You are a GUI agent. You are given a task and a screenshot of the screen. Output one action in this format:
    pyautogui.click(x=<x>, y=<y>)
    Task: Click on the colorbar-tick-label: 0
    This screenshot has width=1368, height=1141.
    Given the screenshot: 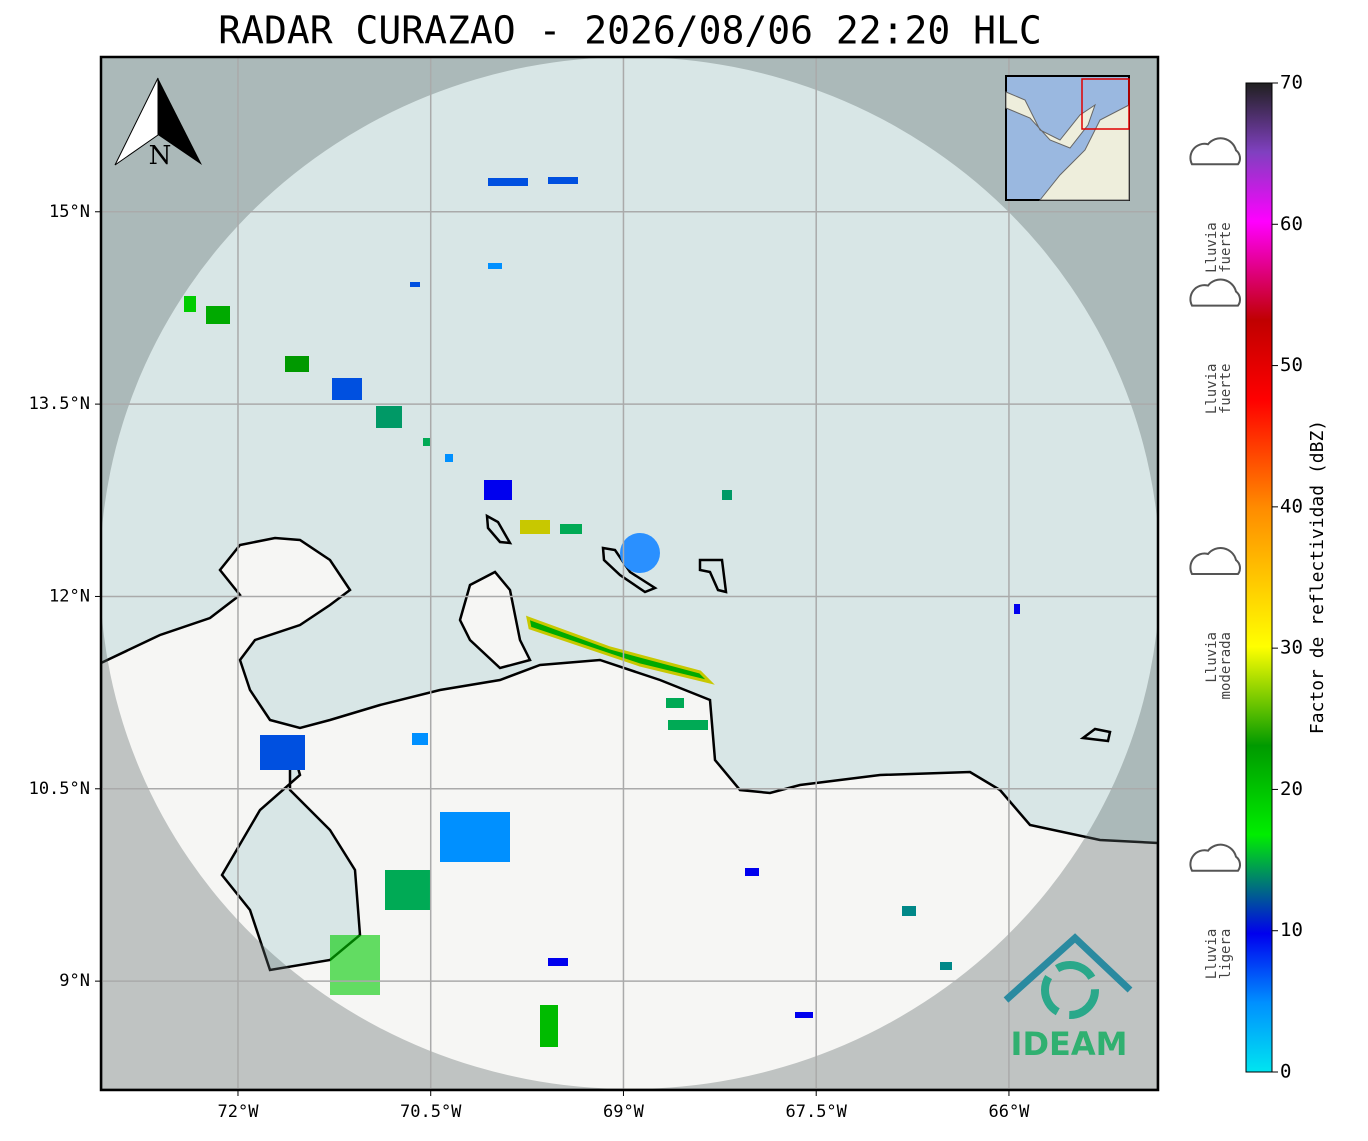 What is the action you would take?
    pyautogui.click(x=1285, y=1072)
    